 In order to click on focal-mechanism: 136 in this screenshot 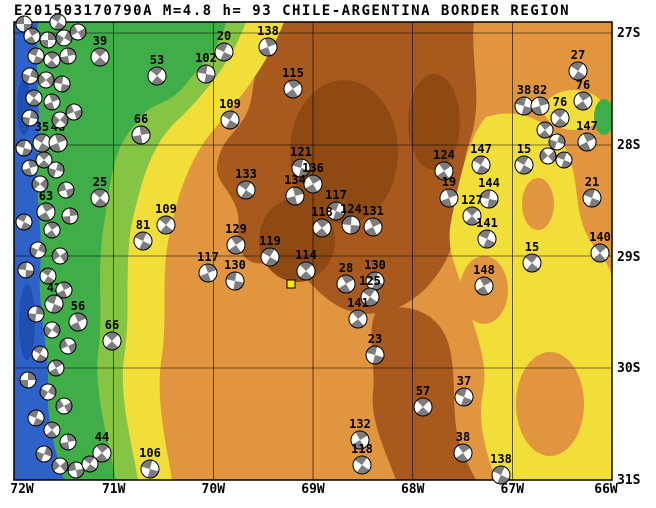, I will do `click(313, 177)`.